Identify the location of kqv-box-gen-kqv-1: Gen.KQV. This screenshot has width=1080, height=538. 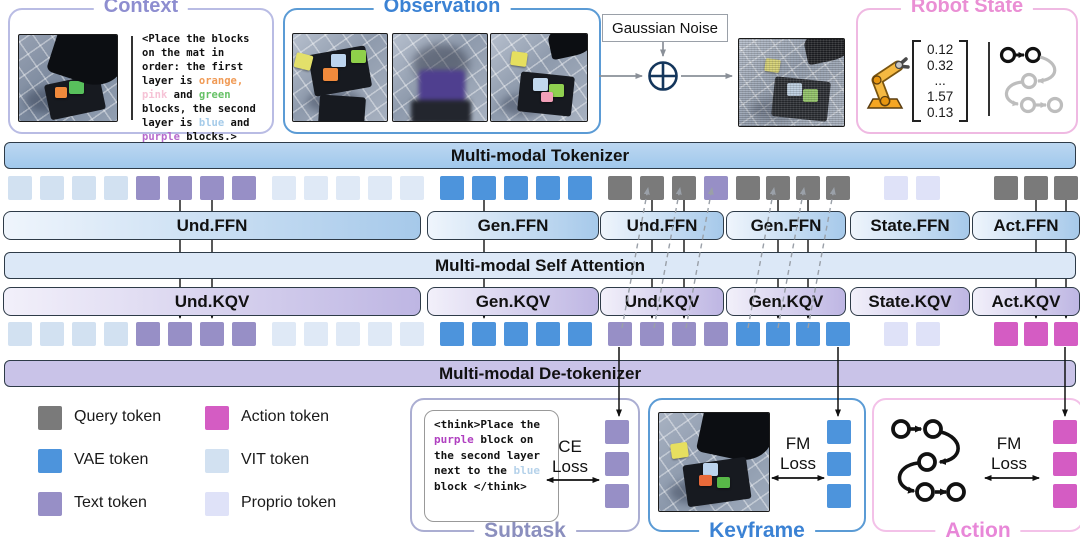
(513, 301).